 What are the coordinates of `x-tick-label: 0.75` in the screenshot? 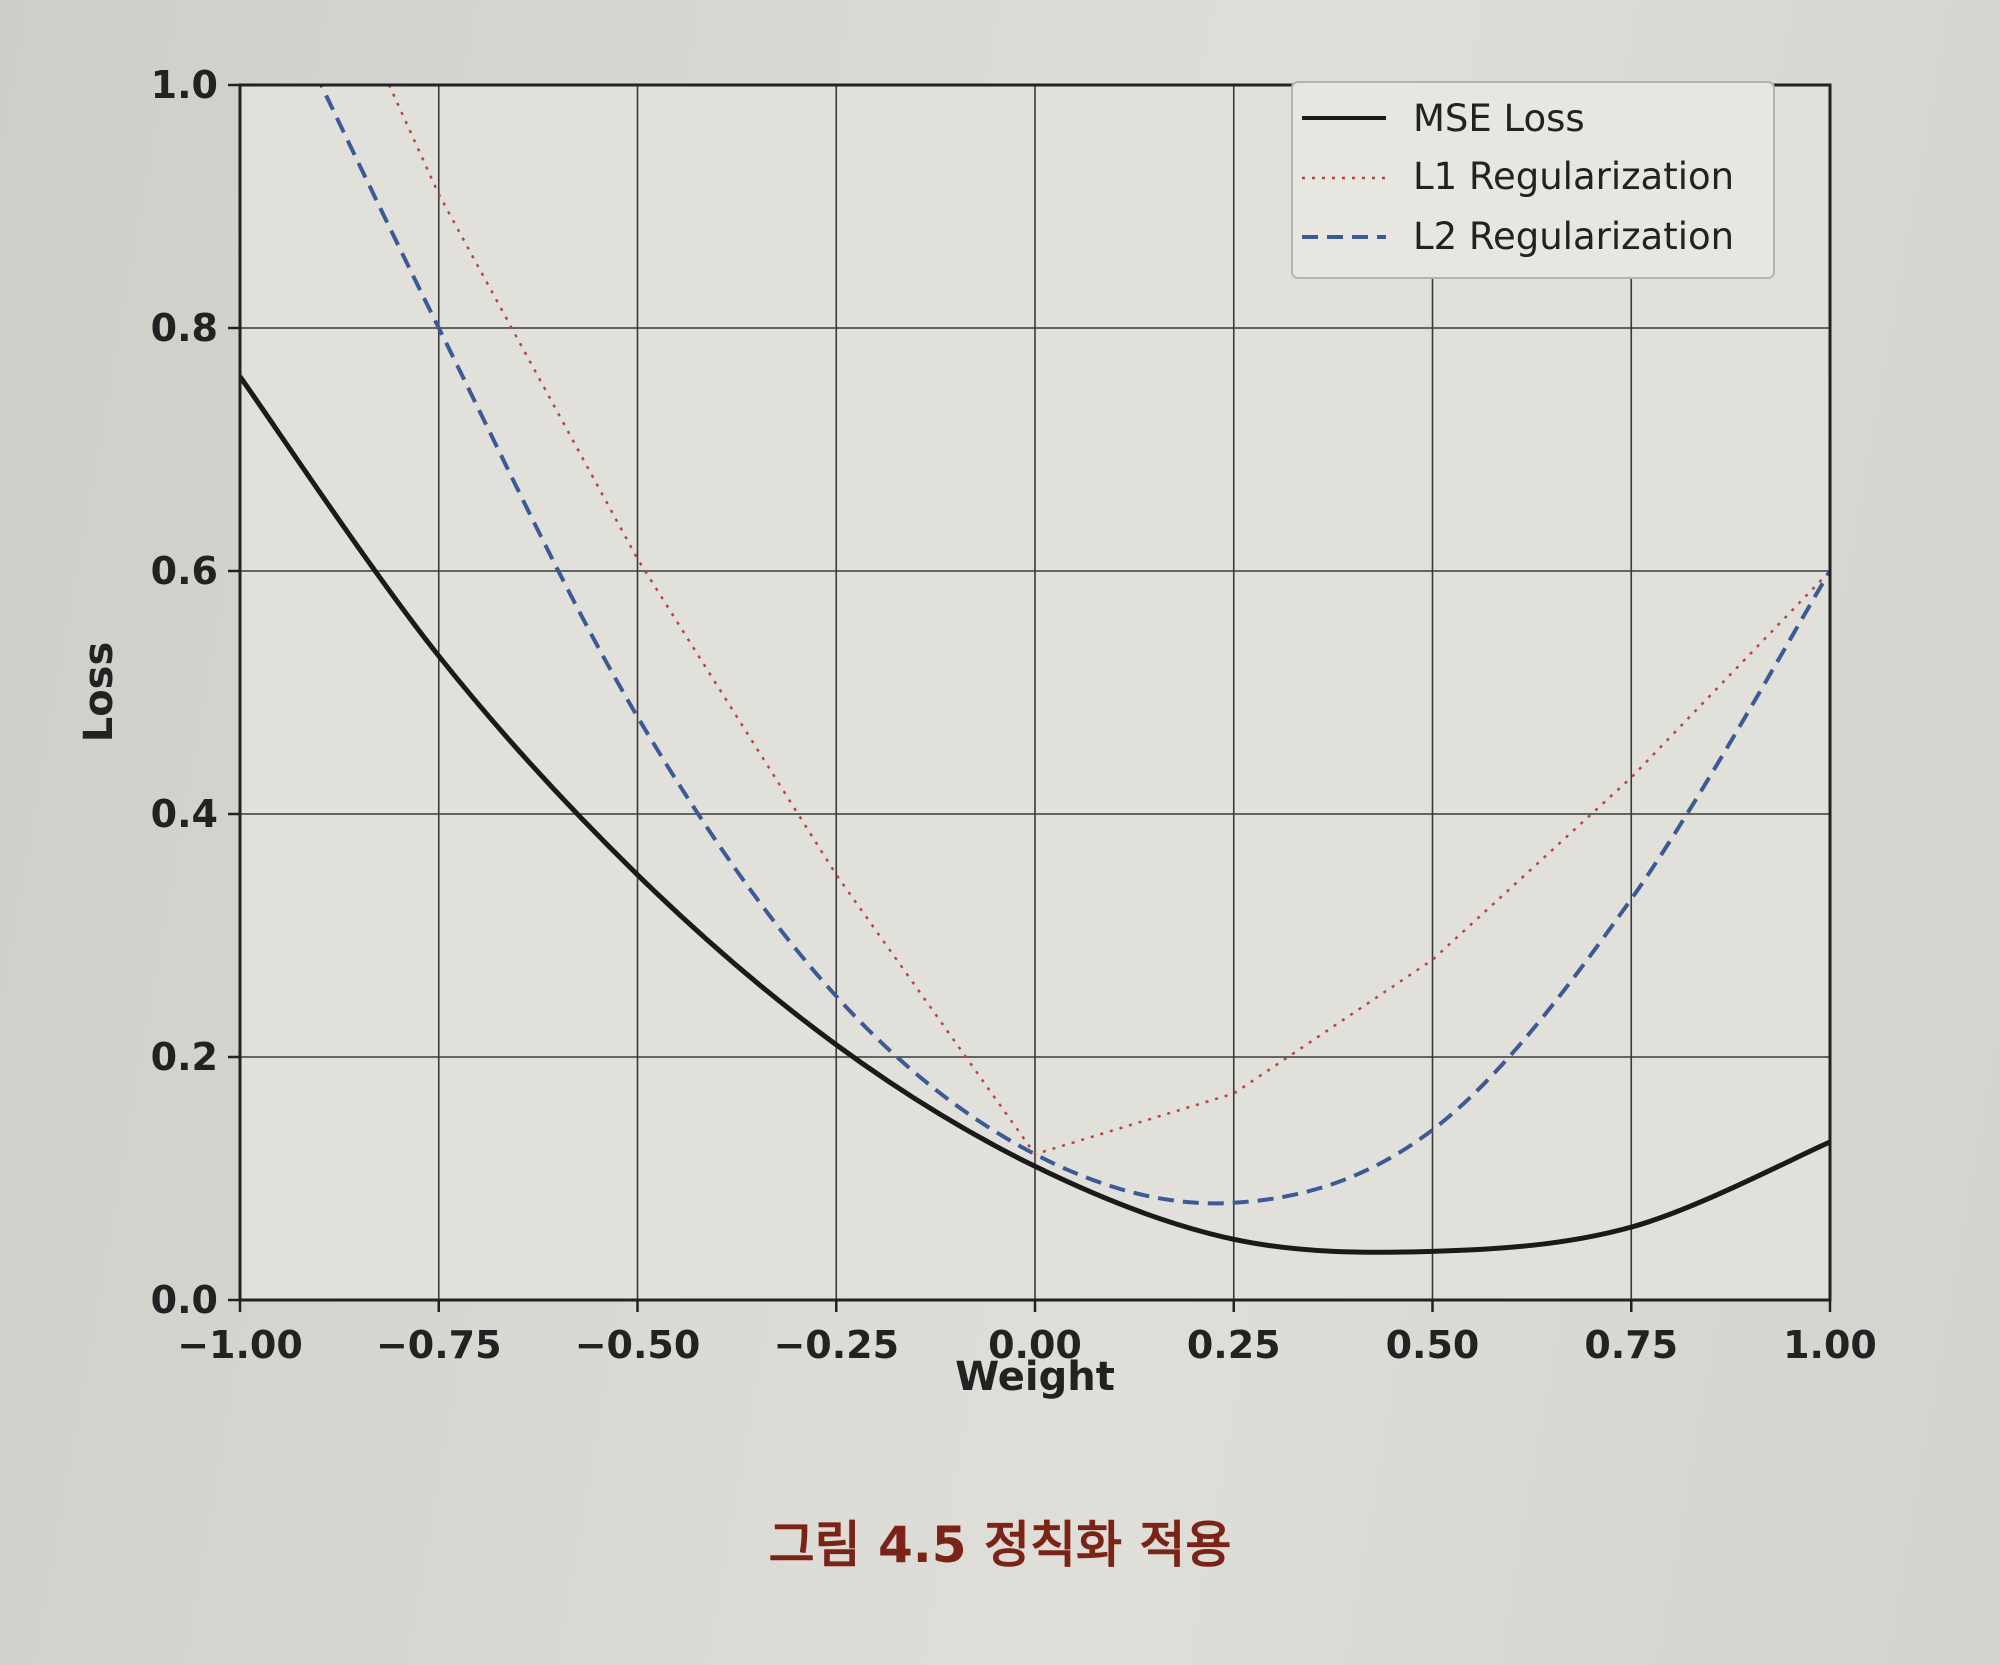 It's located at (1631, 1345).